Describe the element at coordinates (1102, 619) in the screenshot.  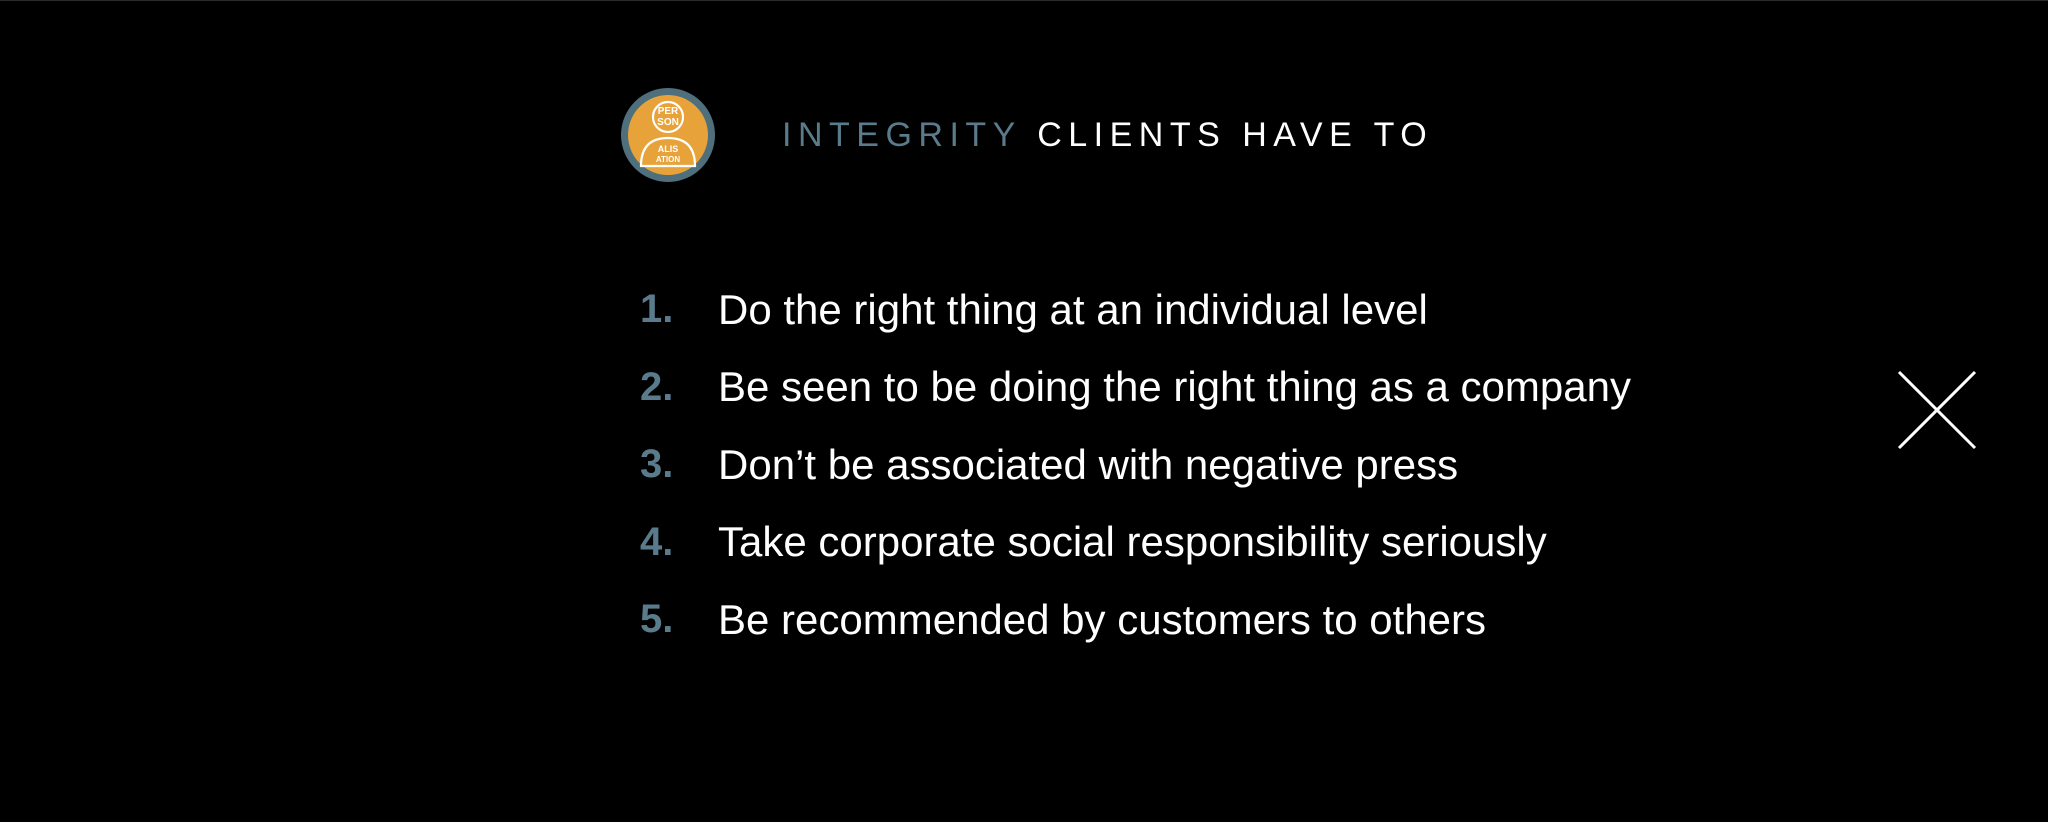
I see `item-text: Be recommended by customers to others` at that location.